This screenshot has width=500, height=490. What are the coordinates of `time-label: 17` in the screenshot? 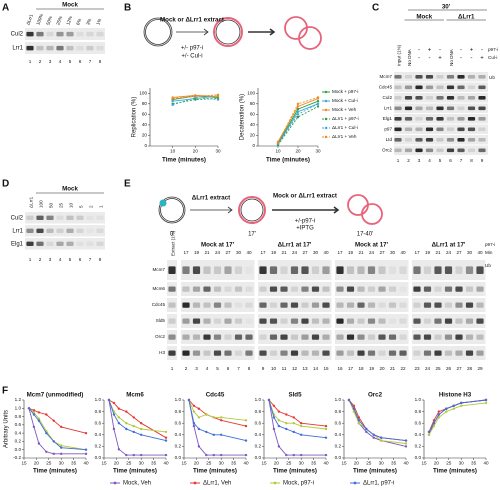 It's located at (263, 252).